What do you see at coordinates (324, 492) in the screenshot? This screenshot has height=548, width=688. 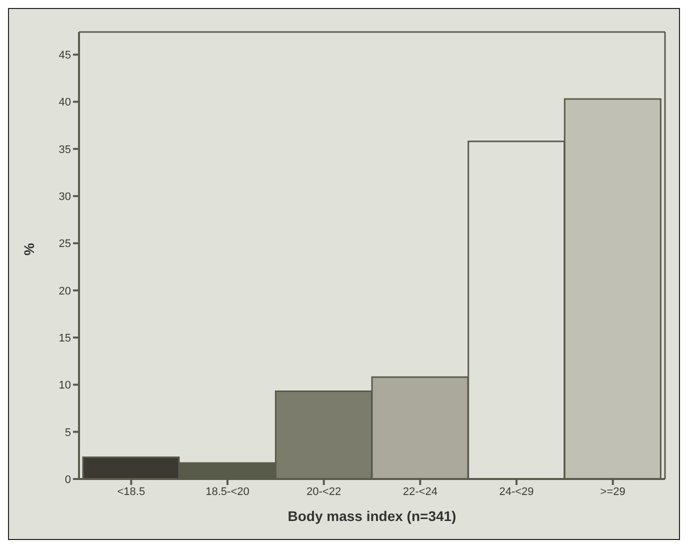 I see `x-tick-label: 20-<22` at bounding box center [324, 492].